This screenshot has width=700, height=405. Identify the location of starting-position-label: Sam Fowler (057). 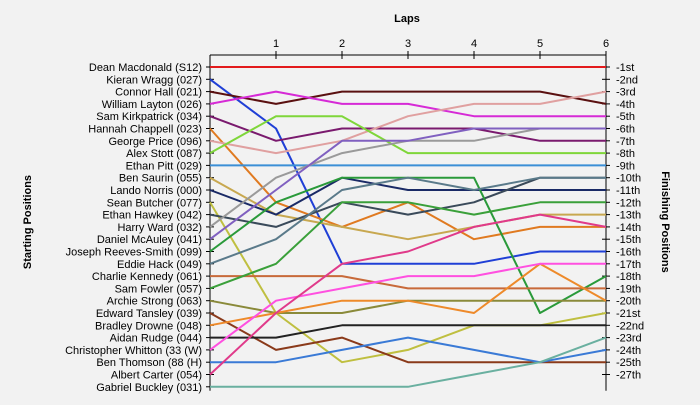
(158, 289).